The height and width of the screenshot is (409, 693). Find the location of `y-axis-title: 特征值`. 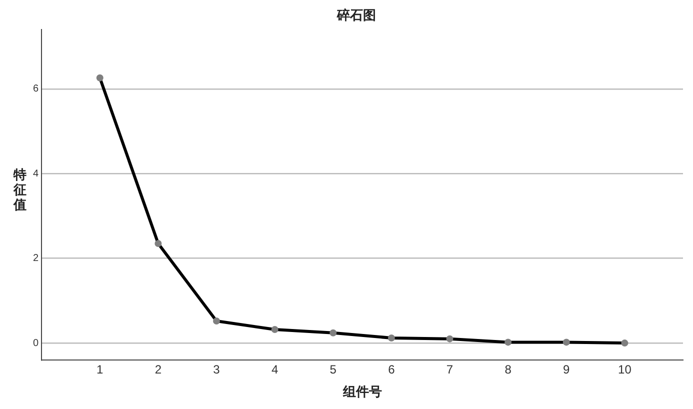

y-axis-title: 特征值 is located at coordinates (20, 190).